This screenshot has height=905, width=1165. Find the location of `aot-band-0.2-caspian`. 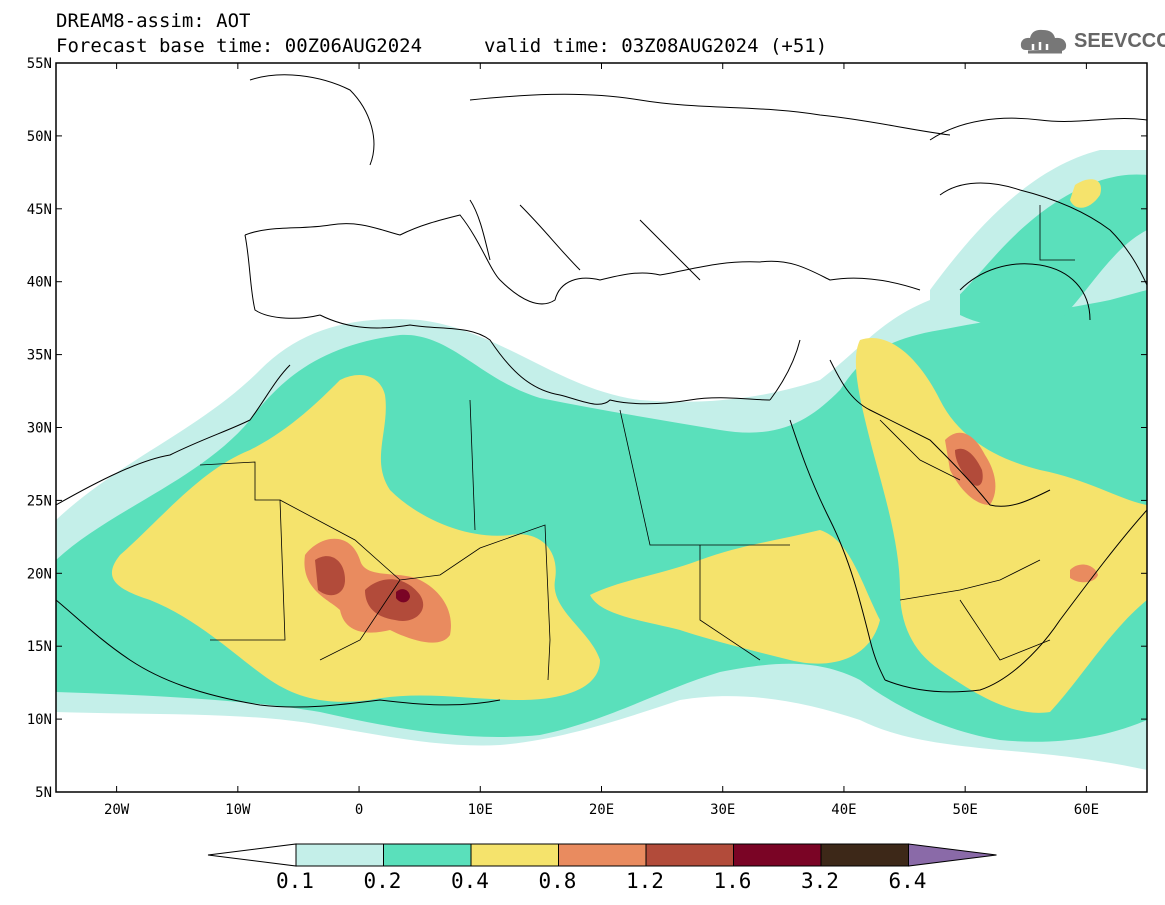

aot-band-0.2-caspian is located at coordinates (1053, 244).